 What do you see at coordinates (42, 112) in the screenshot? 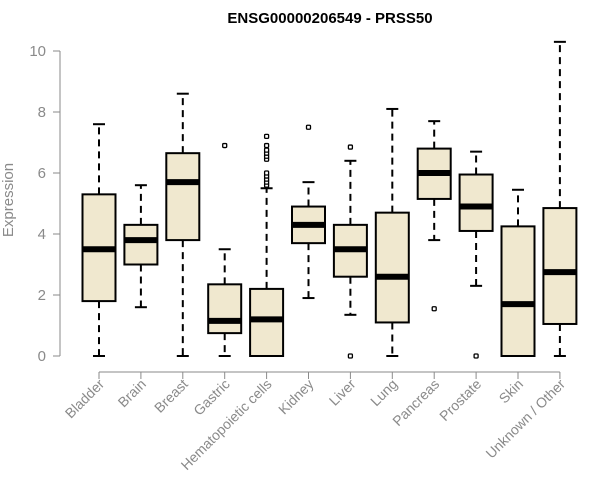
I see `y-tick-label: 8` at bounding box center [42, 112].